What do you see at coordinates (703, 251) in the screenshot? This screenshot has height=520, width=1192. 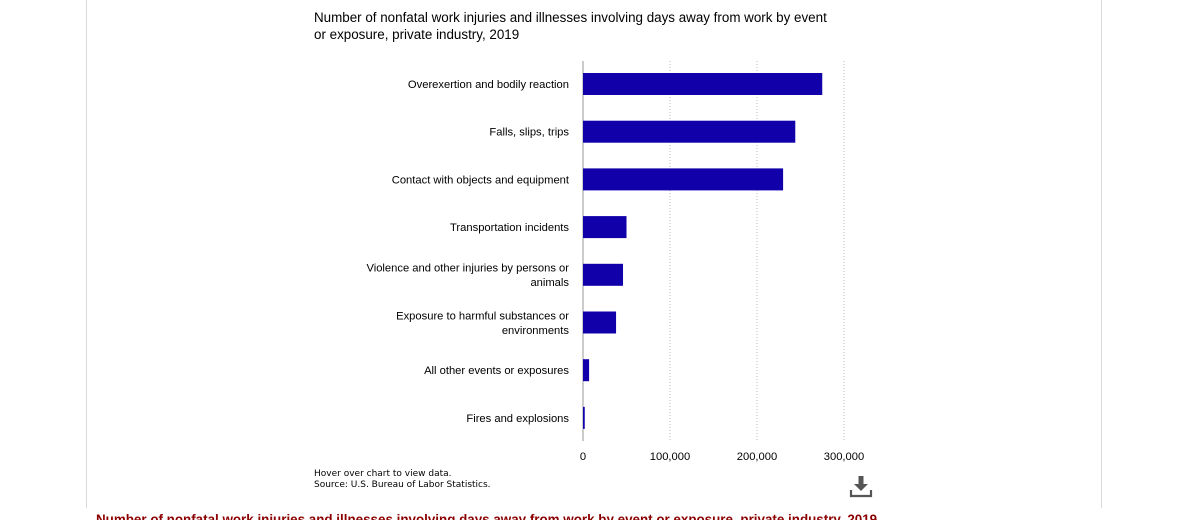 I see `chart-bars` at bounding box center [703, 251].